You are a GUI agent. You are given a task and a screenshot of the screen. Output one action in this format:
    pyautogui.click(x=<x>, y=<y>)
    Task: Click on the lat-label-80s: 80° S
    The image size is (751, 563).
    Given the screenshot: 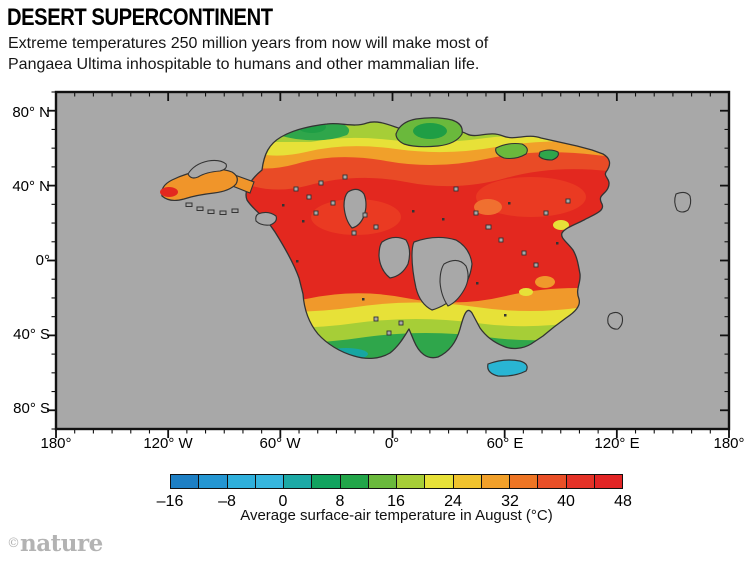 What is the action you would take?
    pyautogui.click(x=31, y=408)
    